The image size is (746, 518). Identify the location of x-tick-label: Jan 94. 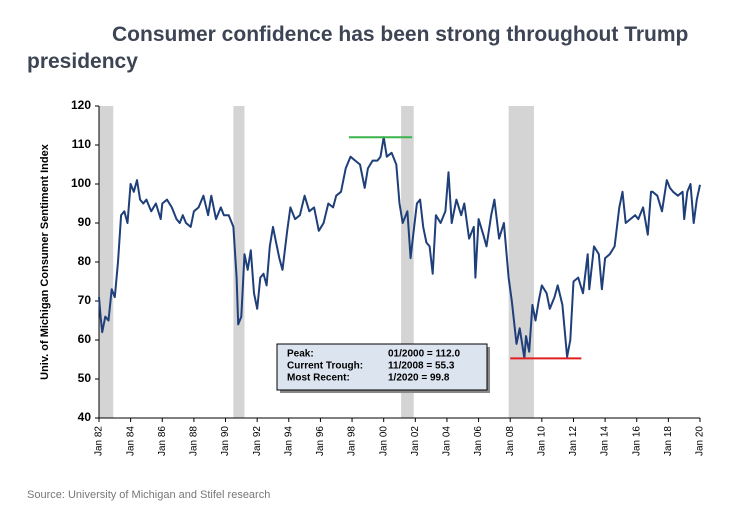
(288, 441).